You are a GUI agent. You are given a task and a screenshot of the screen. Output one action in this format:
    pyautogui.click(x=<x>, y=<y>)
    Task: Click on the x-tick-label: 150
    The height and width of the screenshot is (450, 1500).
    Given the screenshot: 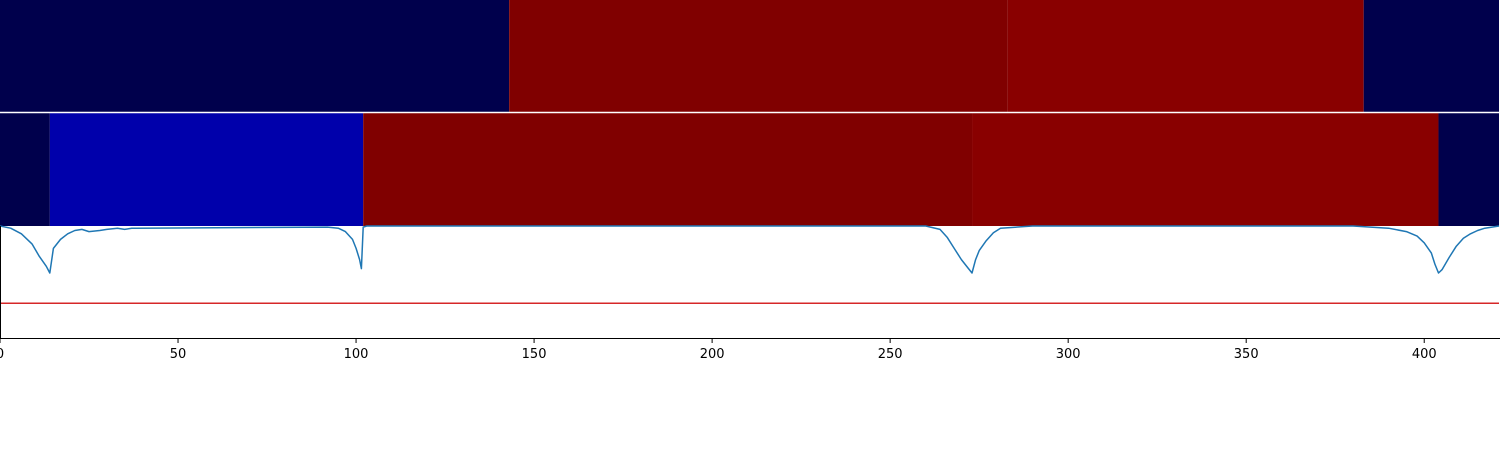 What is the action you would take?
    pyautogui.click(x=534, y=354)
    